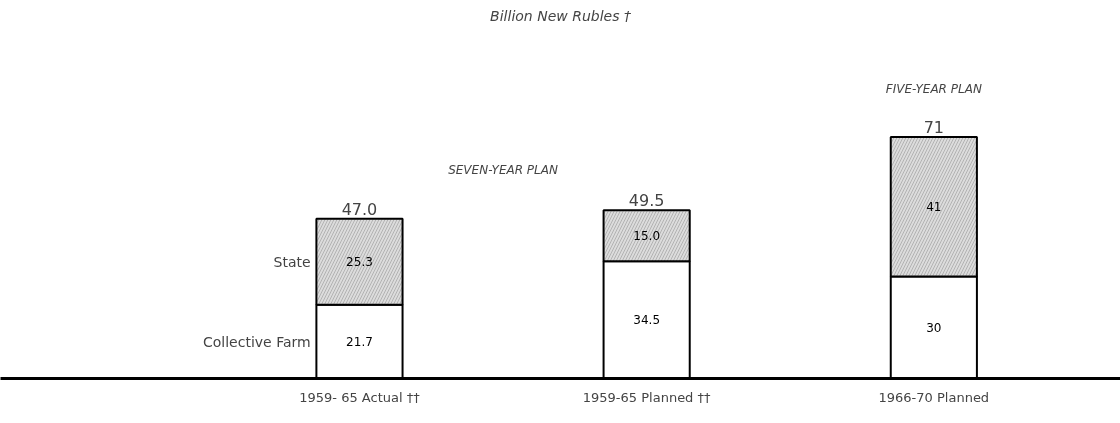 The height and width of the screenshot is (423, 1120). Describe the element at coordinates (561, 15) in the screenshot. I see `chart-title: Billion New Rubles †` at that location.